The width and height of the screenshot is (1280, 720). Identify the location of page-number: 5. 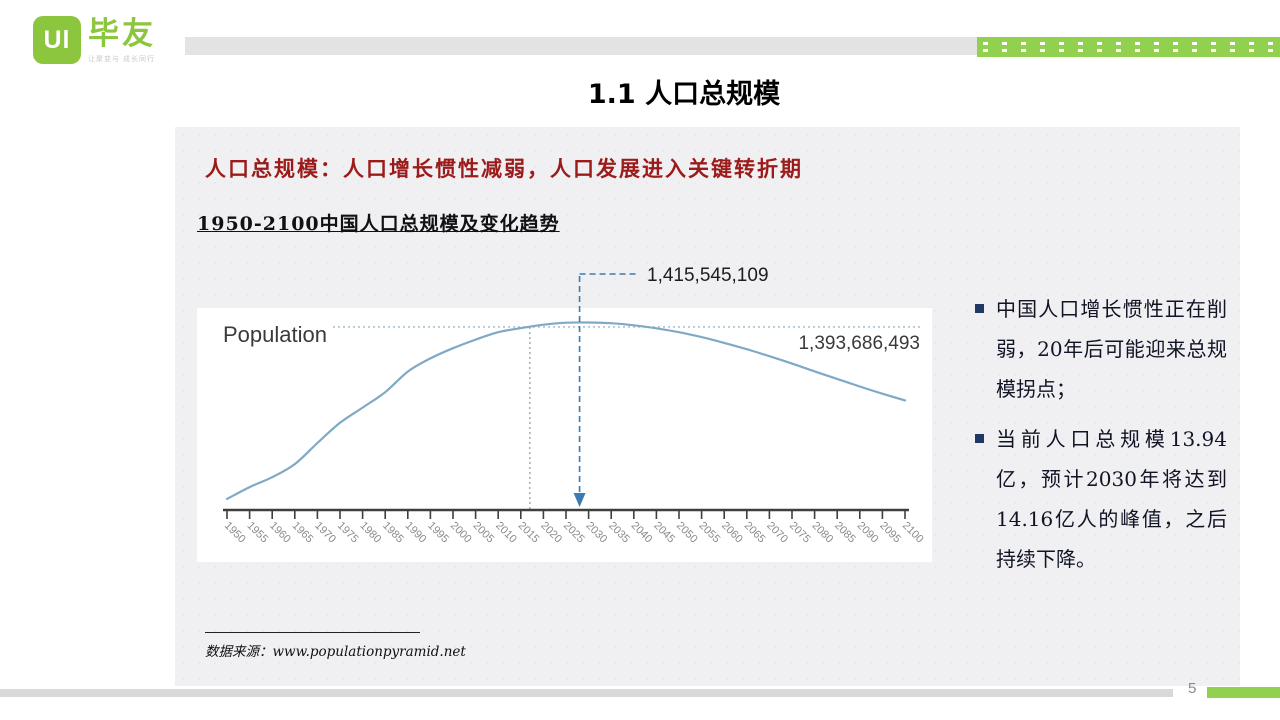
(1192, 688).